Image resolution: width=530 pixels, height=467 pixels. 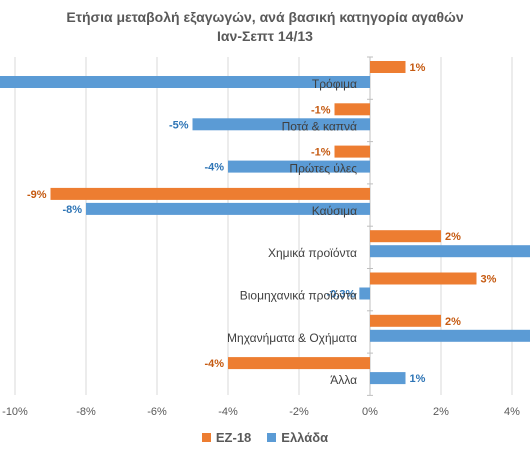 What do you see at coordinates (206, 437) in the screenshot?
I see `legend-swatch-ez18` at bounding box center [206, 437].